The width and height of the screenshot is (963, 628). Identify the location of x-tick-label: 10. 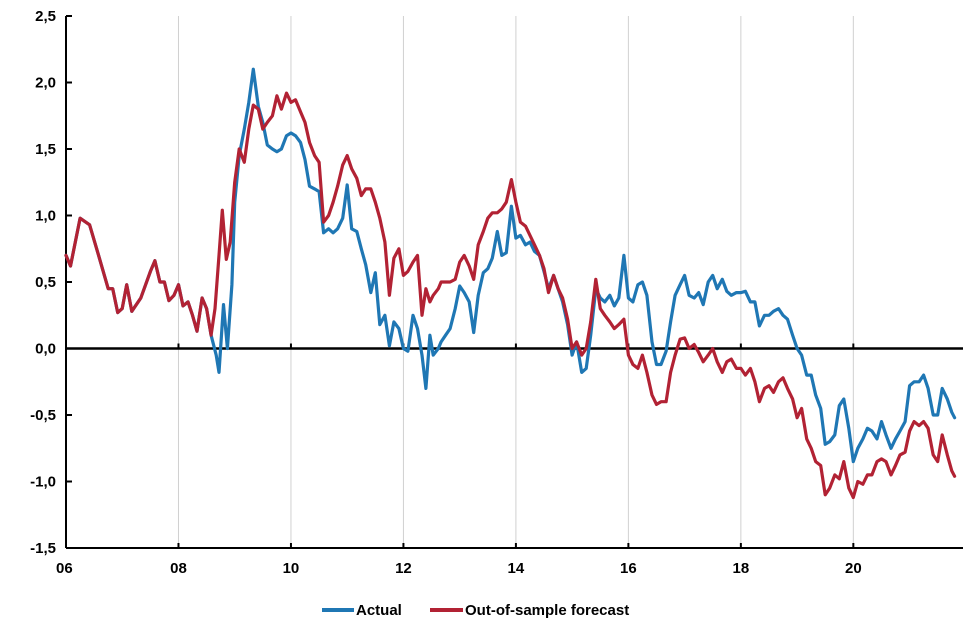
(291, 568).